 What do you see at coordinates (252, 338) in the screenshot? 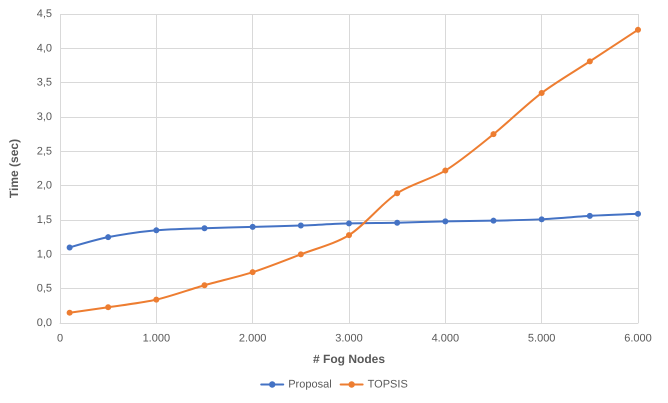
I see `x-tick-label: 2.000` at bounding box center [252, 338].